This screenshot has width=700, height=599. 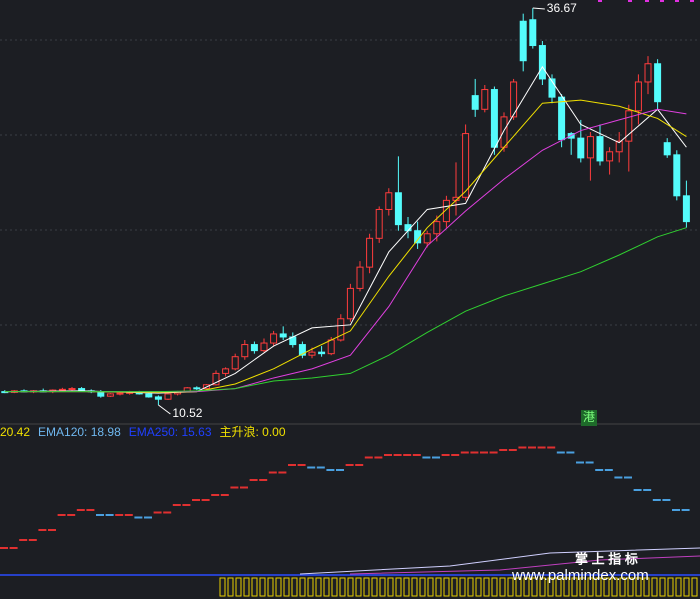 What do you see at coordinates (79, 432) in the screenshot?
I see `indicator-label: EMA120: 18.98` at bounding box center [79, 432].